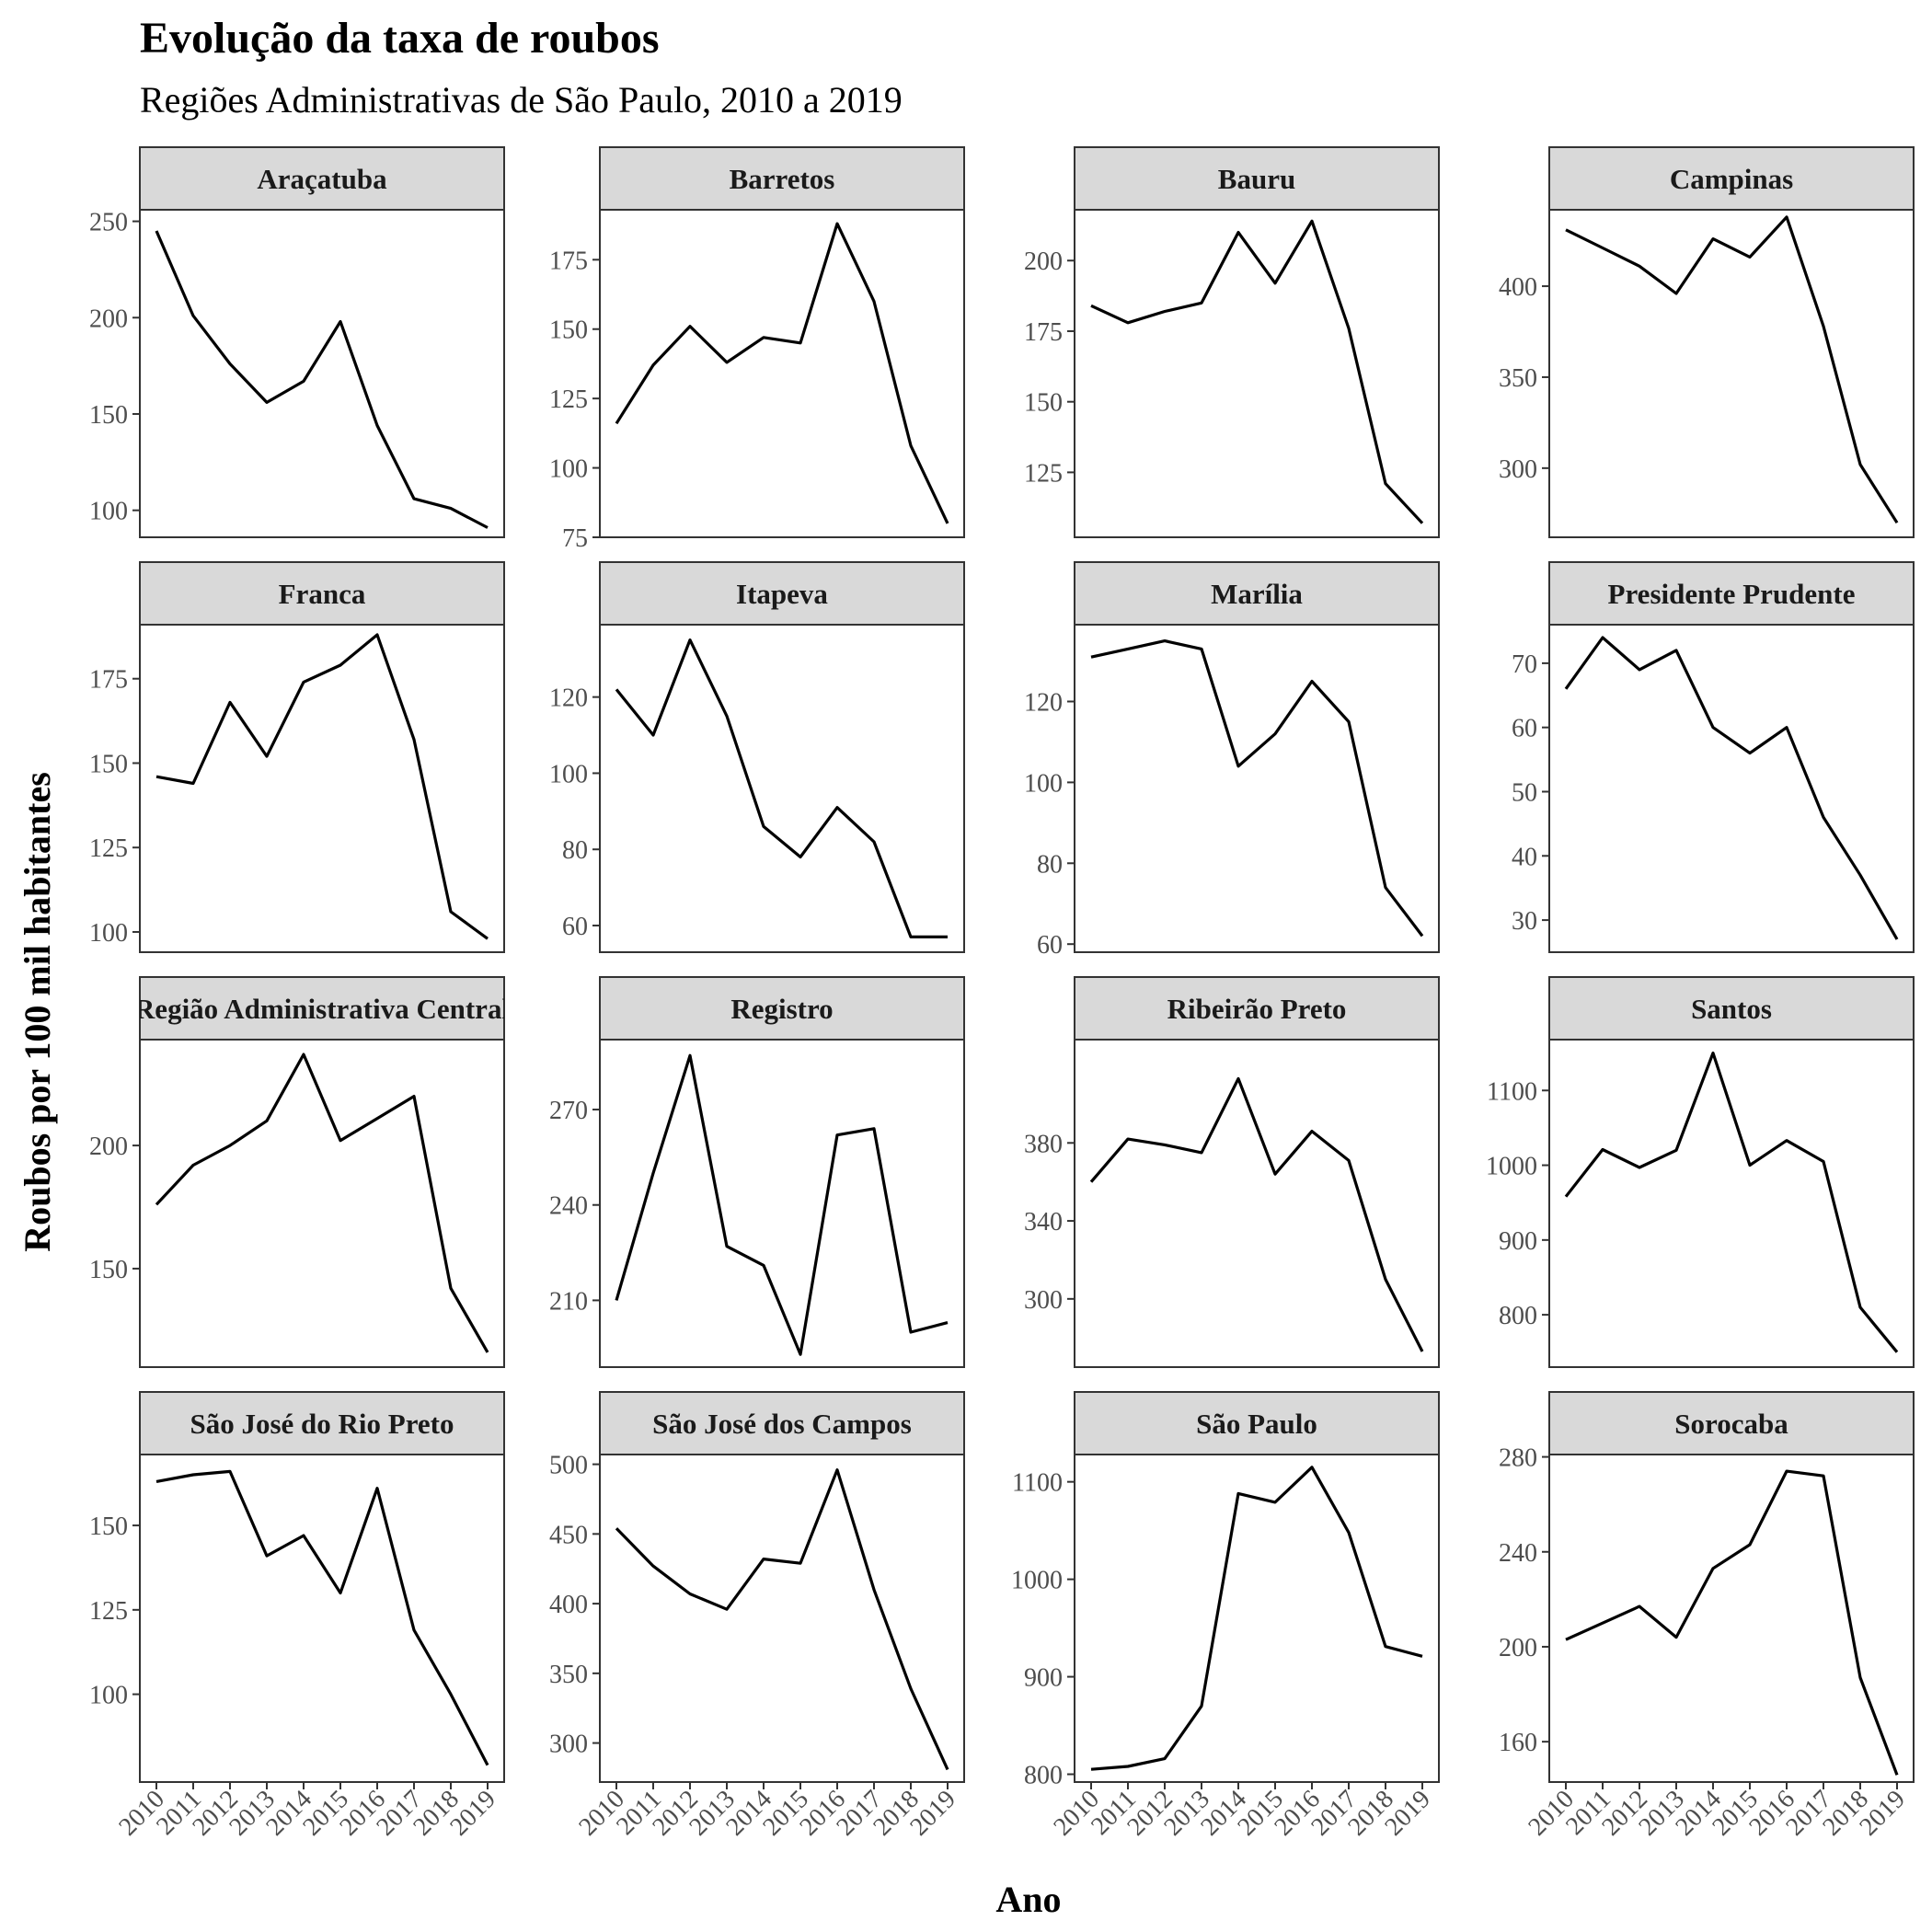  I want to click on series-line-itapeva, so click(781, 788).